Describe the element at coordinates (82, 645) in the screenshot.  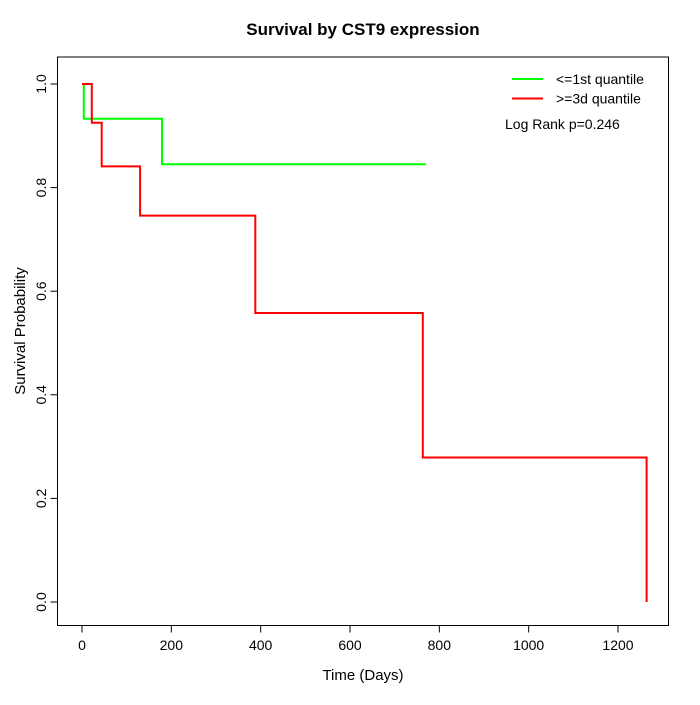
I see `x-tick-label: 0` at that location.